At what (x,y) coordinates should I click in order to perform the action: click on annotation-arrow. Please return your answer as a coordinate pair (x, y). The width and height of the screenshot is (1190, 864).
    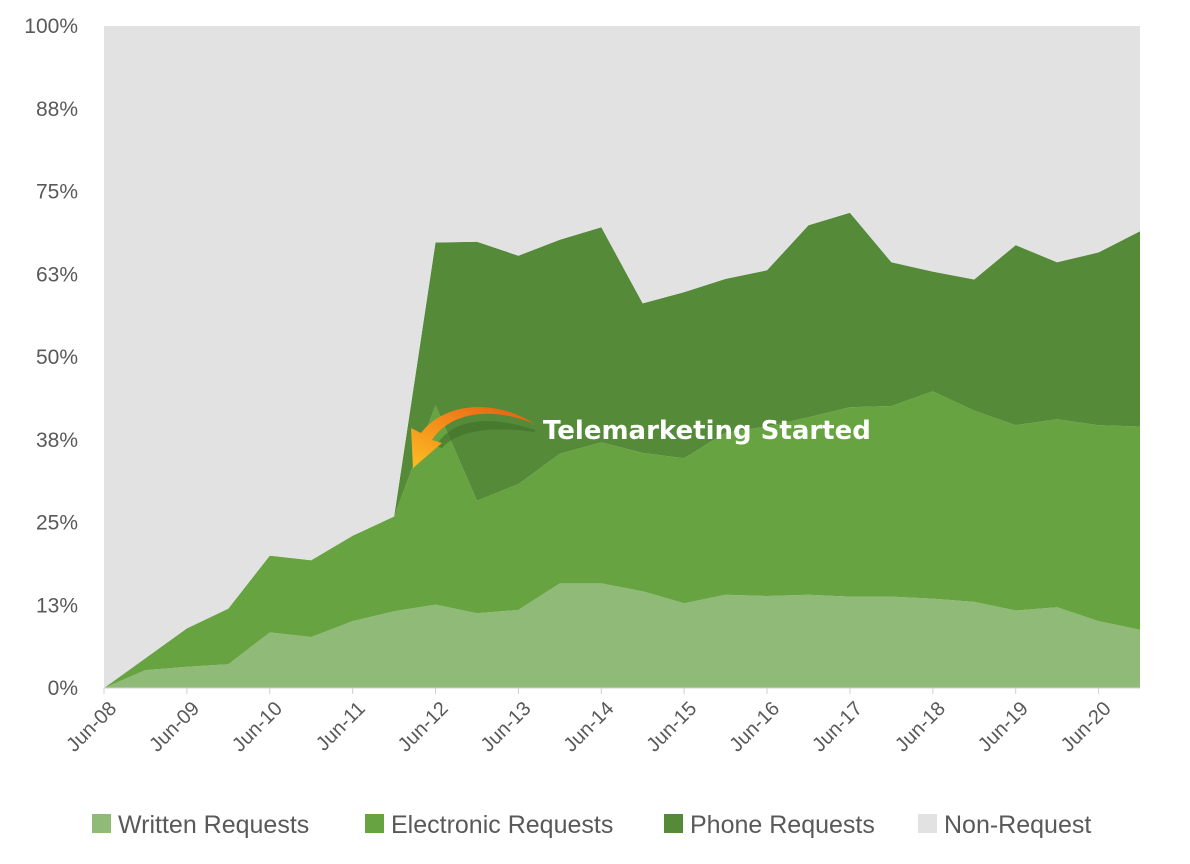
    Looking at the image, I should click on (473, 437).